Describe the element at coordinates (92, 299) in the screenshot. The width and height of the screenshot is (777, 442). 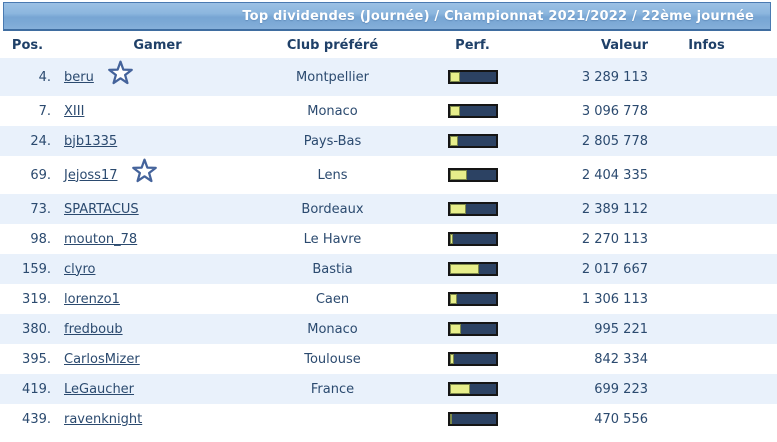
I see `gamer-link: lorenzo1` at that location.